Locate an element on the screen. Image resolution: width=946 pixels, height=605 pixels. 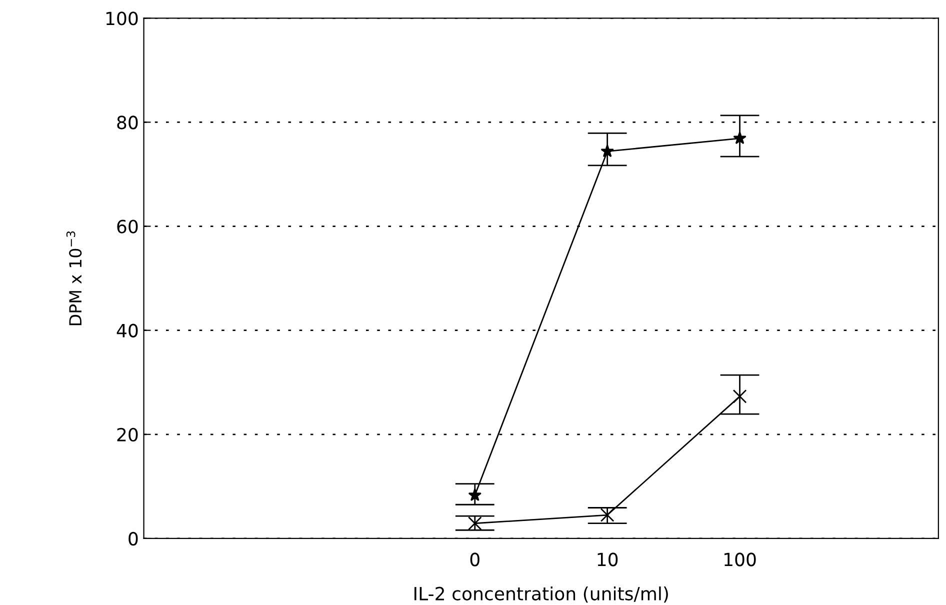
y-tick-label: 20 is located at coordinates (127, 435).